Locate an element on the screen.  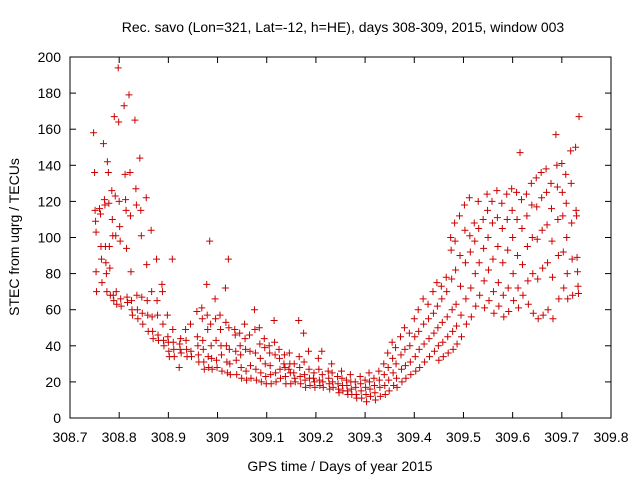
x-tick-label: 309.2 is located at coordinates (315, 437).